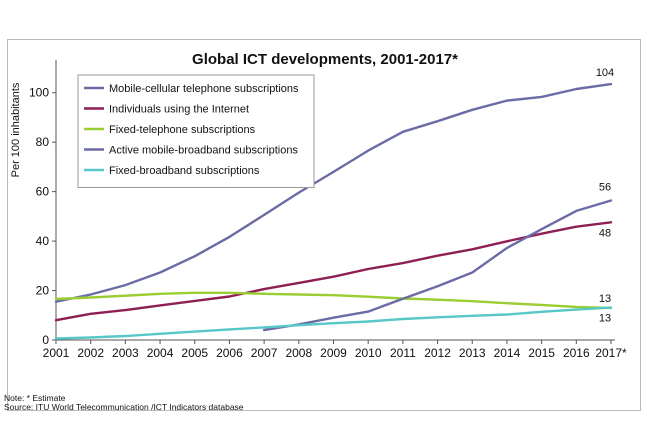  What do you see at coordinates (472, 353) in the screenshot?
I see `x-tick-label: 2013` at bounding box center [472, 353].